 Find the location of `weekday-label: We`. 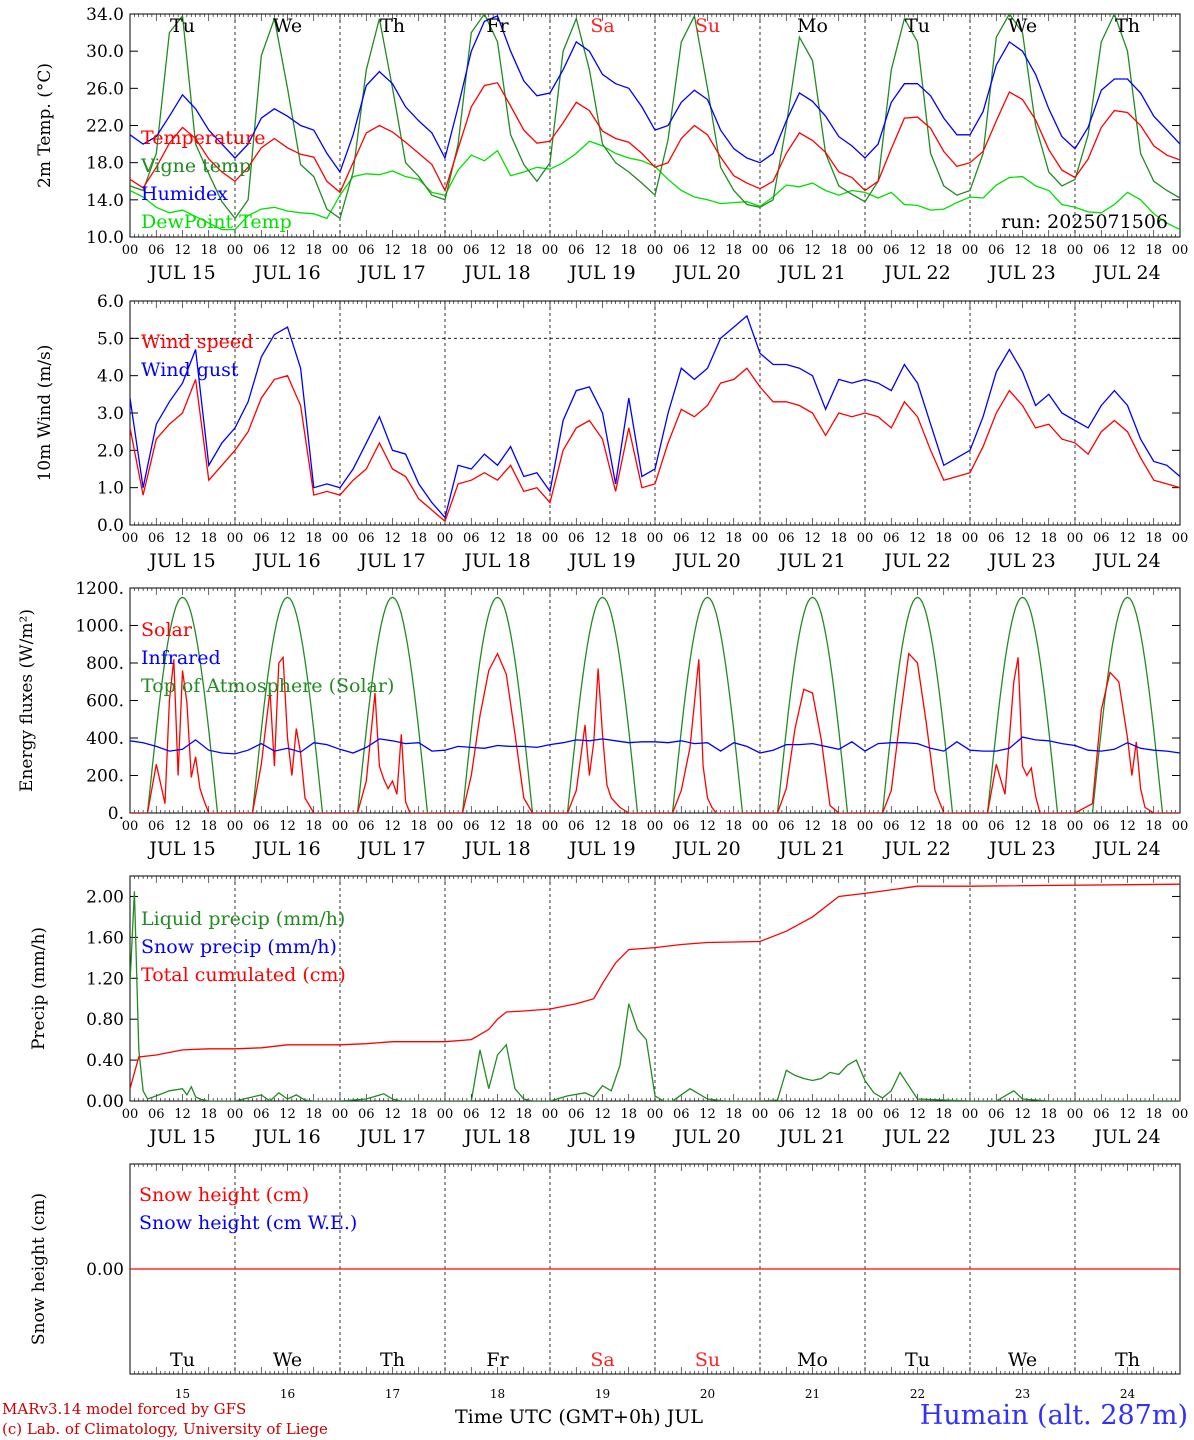

weekday-label: We is located at coordinates (287, 26).